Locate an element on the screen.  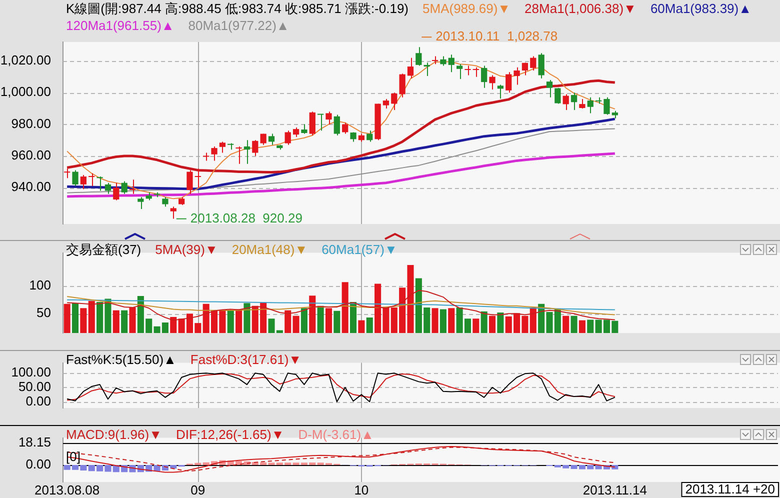
text: 120Ma1(961.55)▲ is located at coordinates (120, 25).